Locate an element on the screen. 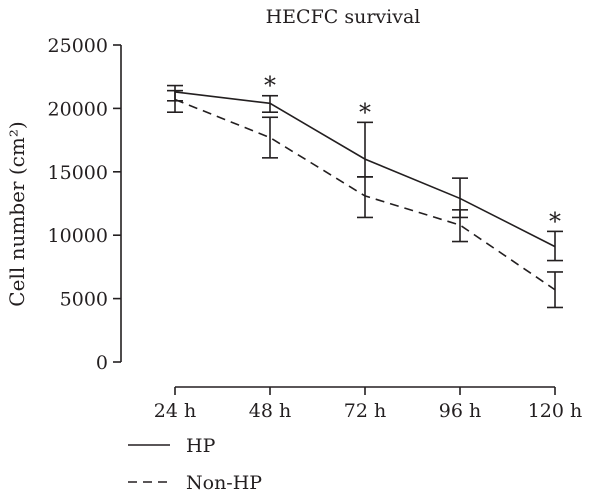  x-tick-label: 24 h is located at coordinates (175, 411).